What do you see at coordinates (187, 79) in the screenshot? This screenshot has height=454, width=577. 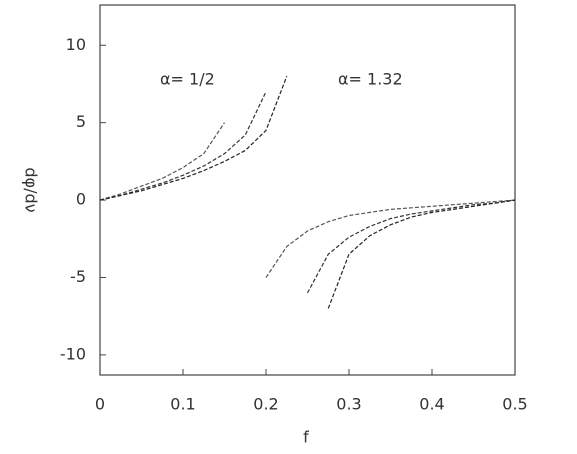 I see `annotation: α= 1/2` at bounding box center [187, 79].